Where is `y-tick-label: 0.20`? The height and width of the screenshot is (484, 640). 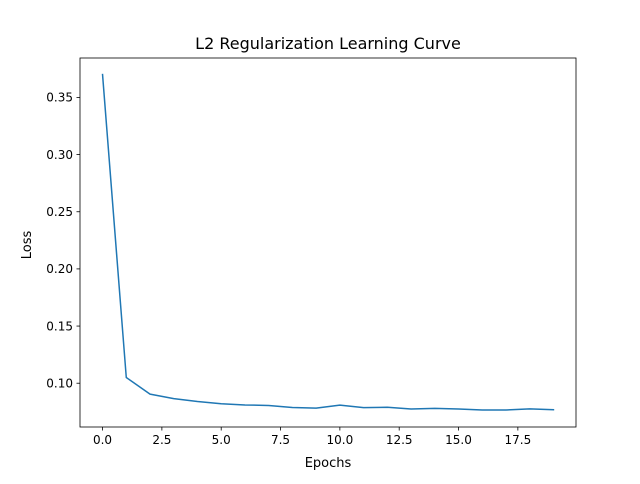
y-tick-label: 0.20 is located at coordinates (59, 269).